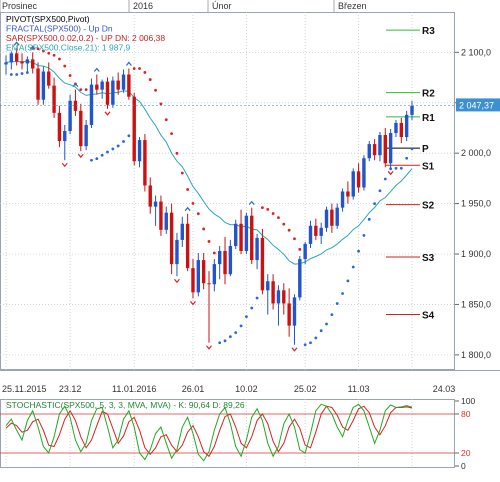 The image size is (500, 482). Describe the element at coordinates (143, 6) in the screenshot. I see `top-time-label: 2016` at that location.